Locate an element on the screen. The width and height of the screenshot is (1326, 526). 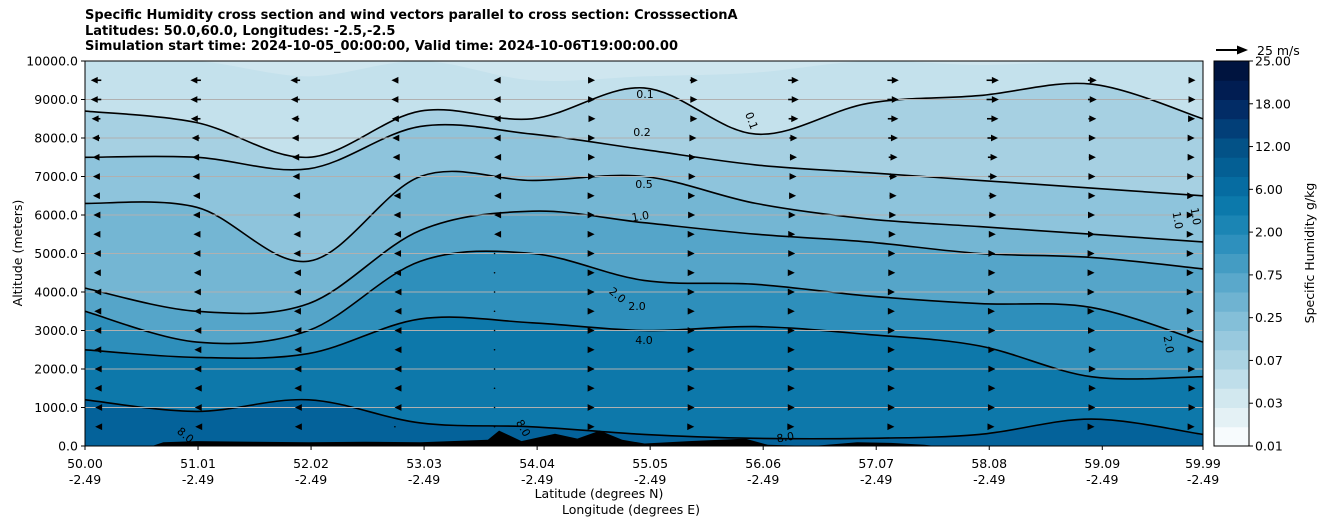
x-tick-label-lon-9: -2.49 is located at coordinates (1102, 479).